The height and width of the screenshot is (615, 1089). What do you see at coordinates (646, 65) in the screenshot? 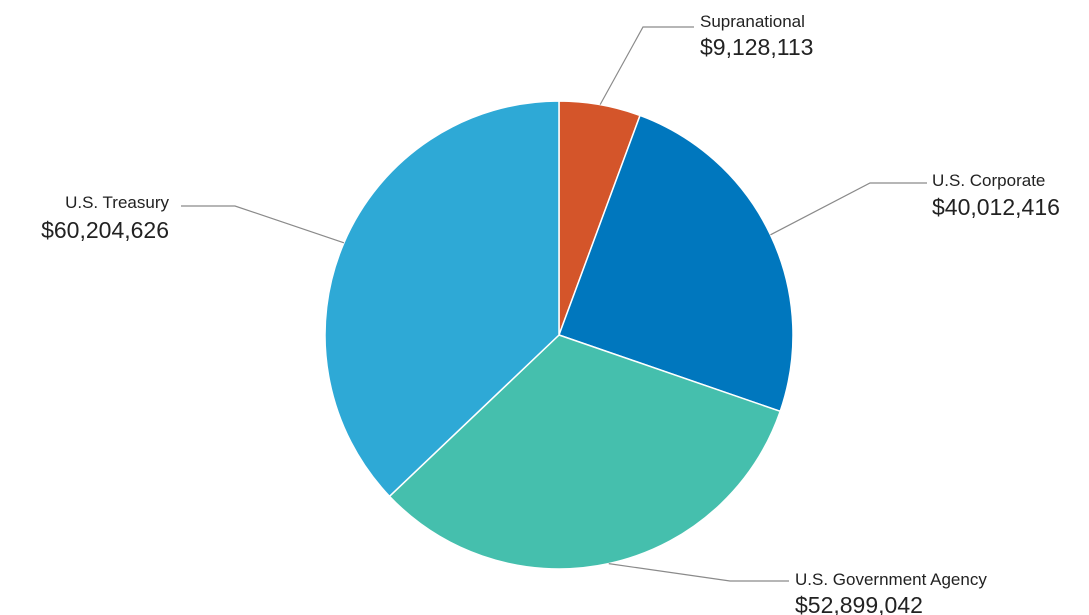
I see `leader-line-supranational` at bounding box center [646, 65].